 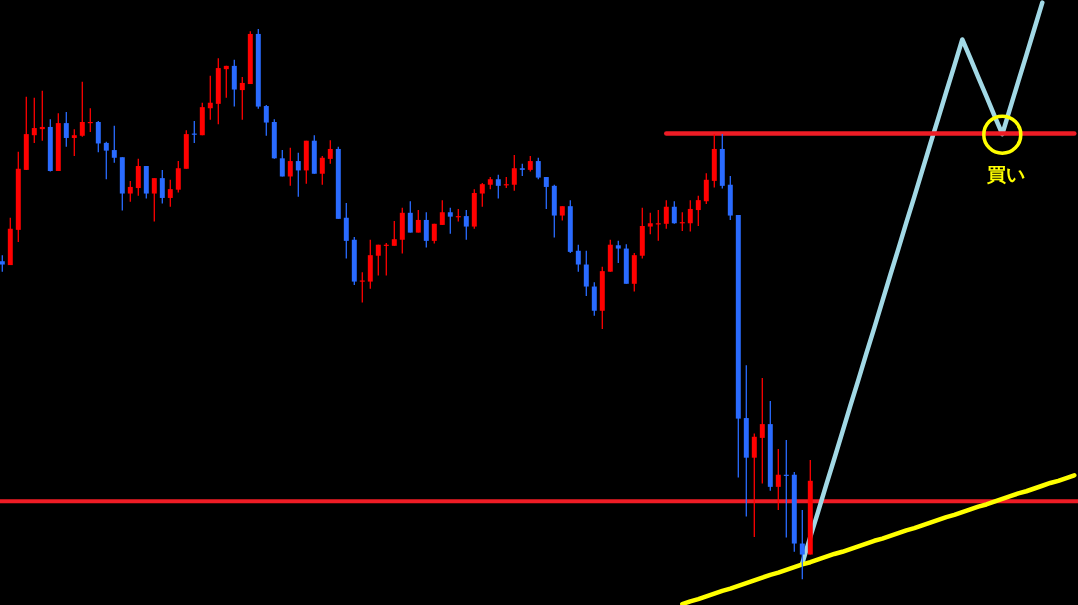 I want to click on annotation: 買い, so click(x=1006, y=173).